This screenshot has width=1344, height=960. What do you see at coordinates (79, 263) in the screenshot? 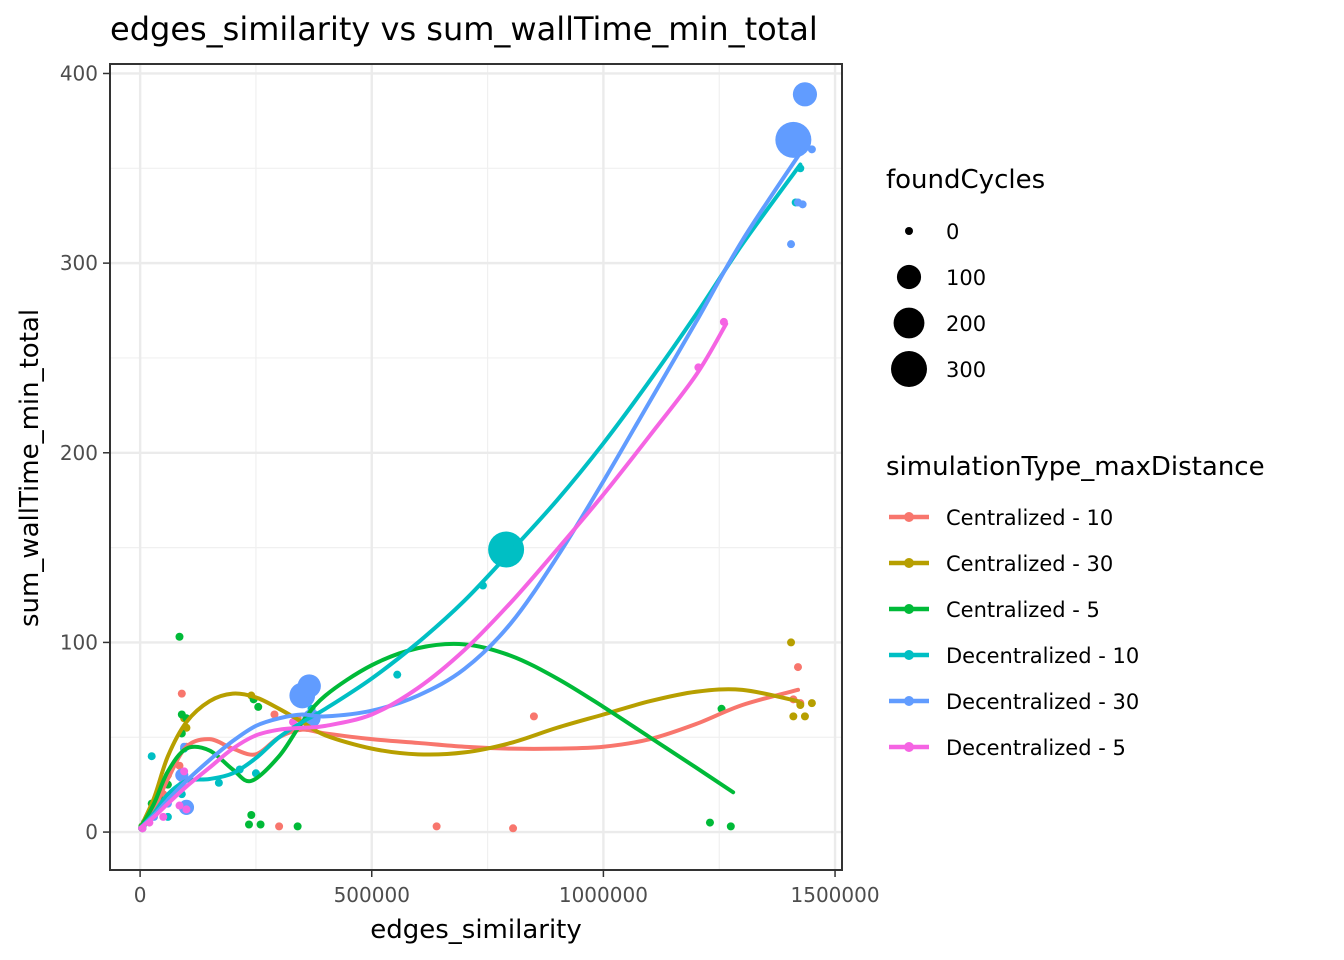
I see `y-tick-label: 300` at bounding box center [79, 263].